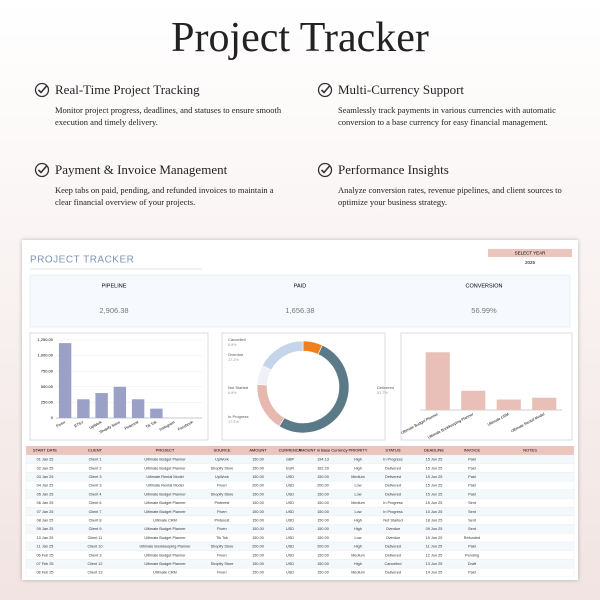  Describe the element at coordinates (96, 425) in the screenshot. I see `x-tick-label: UpWork` at that location.